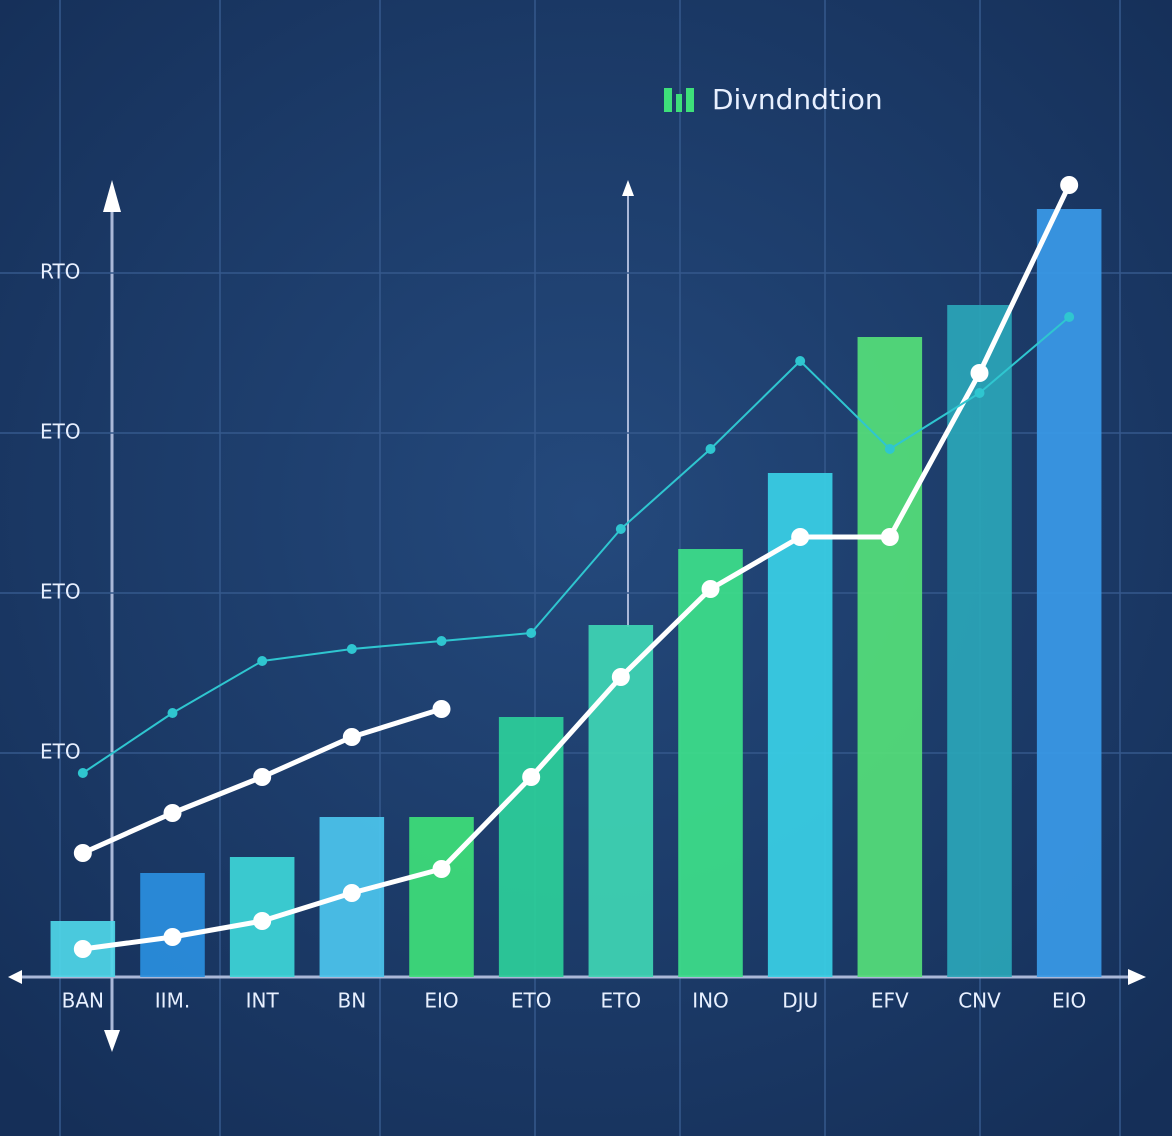 Image resolution: width=1172 pixels, height=1136 pixels. I want to click on x-tick-label: EFV, so click(890, 1001).